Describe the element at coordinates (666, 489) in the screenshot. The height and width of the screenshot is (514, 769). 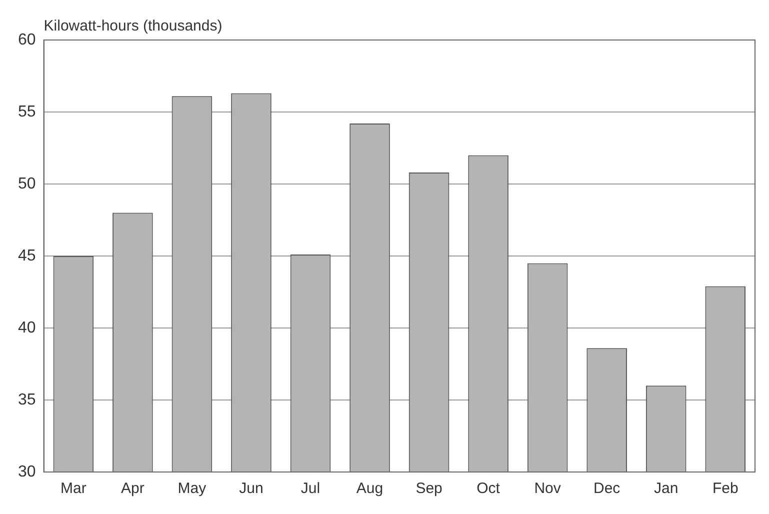
I see `x-tick-label: Jan` at that location.